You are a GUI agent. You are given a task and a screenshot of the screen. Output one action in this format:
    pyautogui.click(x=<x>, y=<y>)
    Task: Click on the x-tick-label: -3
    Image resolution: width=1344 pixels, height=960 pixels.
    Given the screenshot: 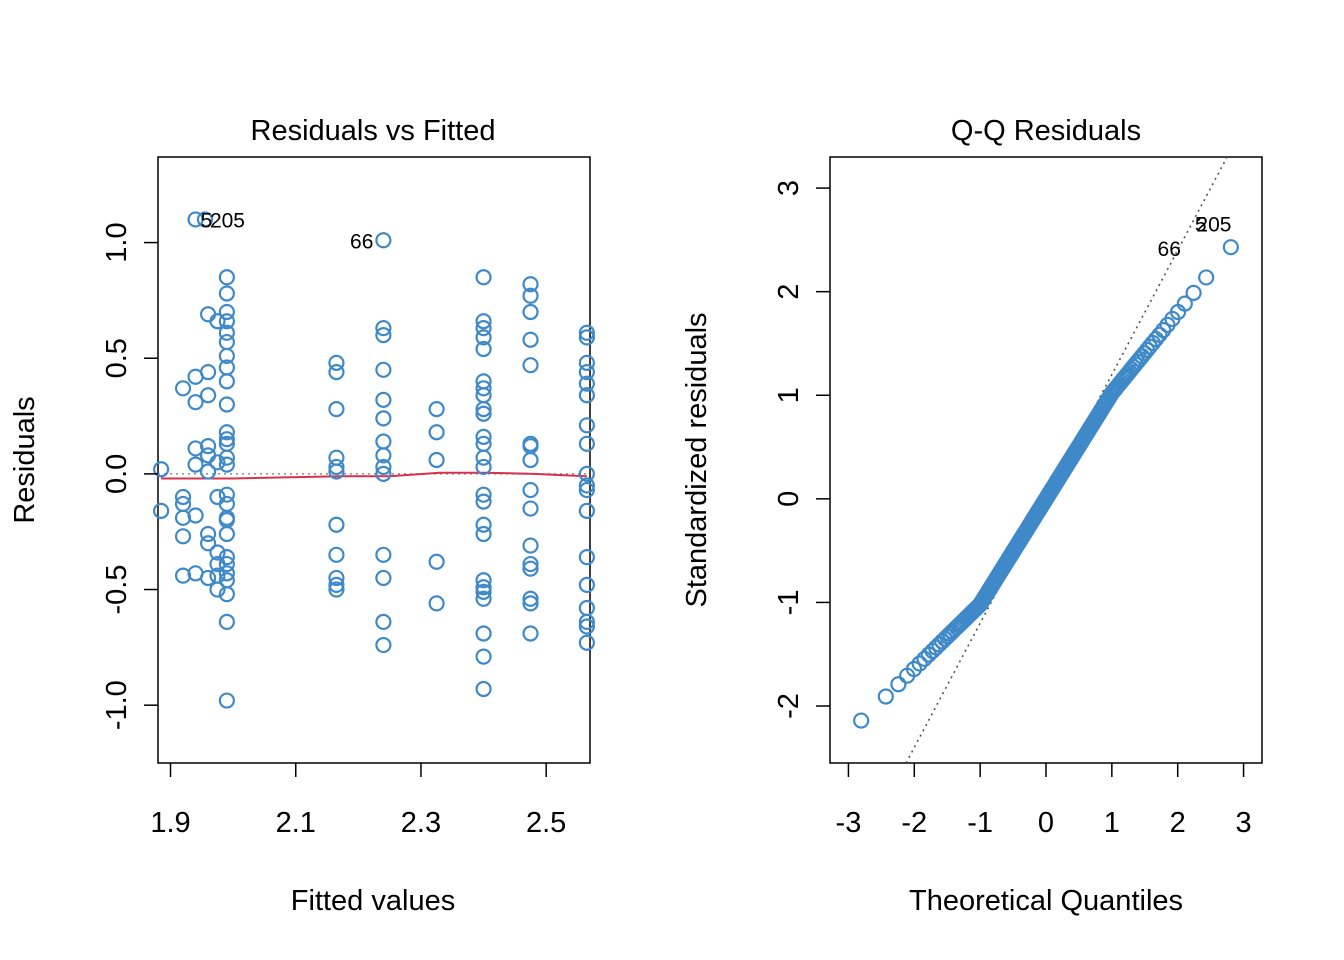 What is the action you would take?
    pyautogui.click(x=849, y=823)
    